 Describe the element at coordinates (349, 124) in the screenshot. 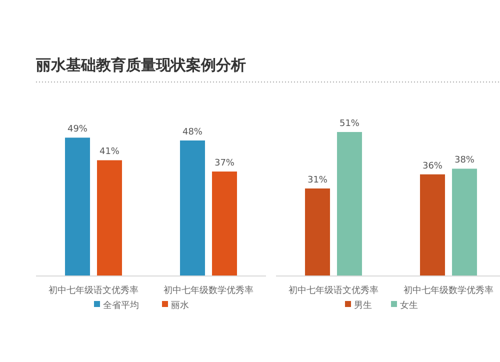

I see `data-label: 51%` at that location.